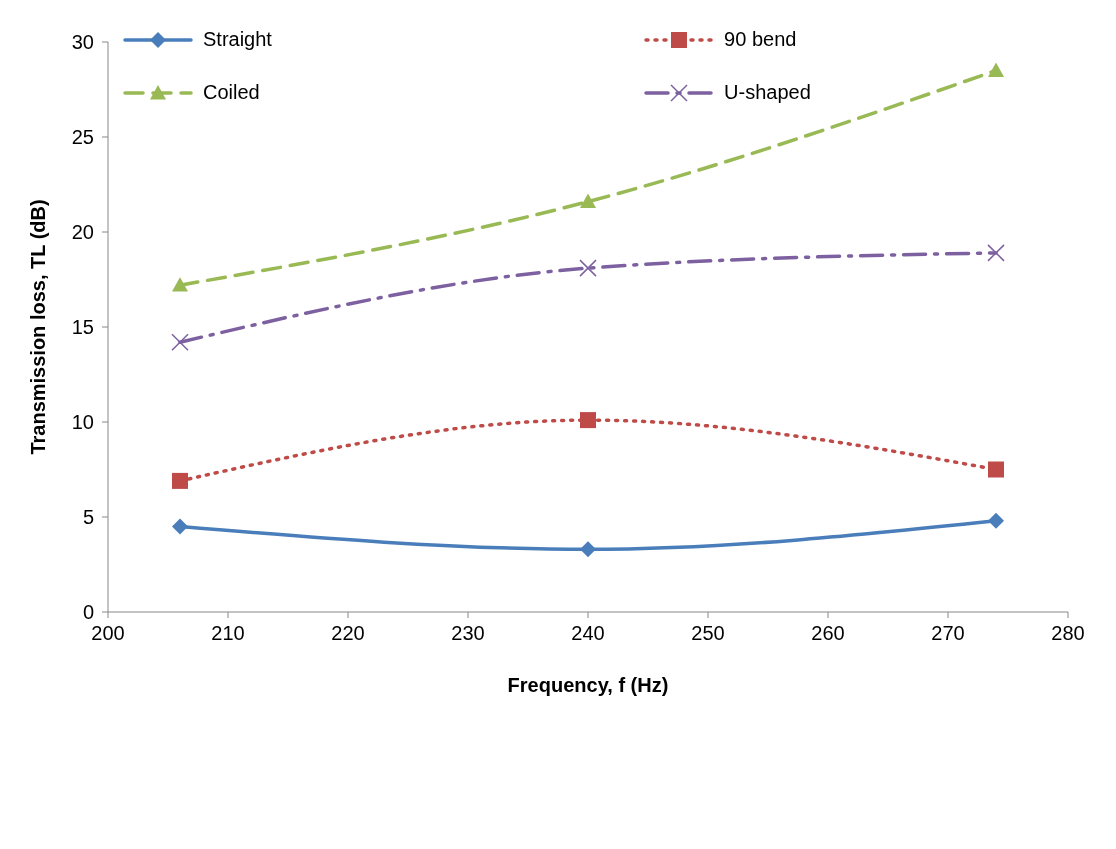  Describe the element at coordinates (88, 612) in the screenshot. I see `y-tick-label: 0` at that location.